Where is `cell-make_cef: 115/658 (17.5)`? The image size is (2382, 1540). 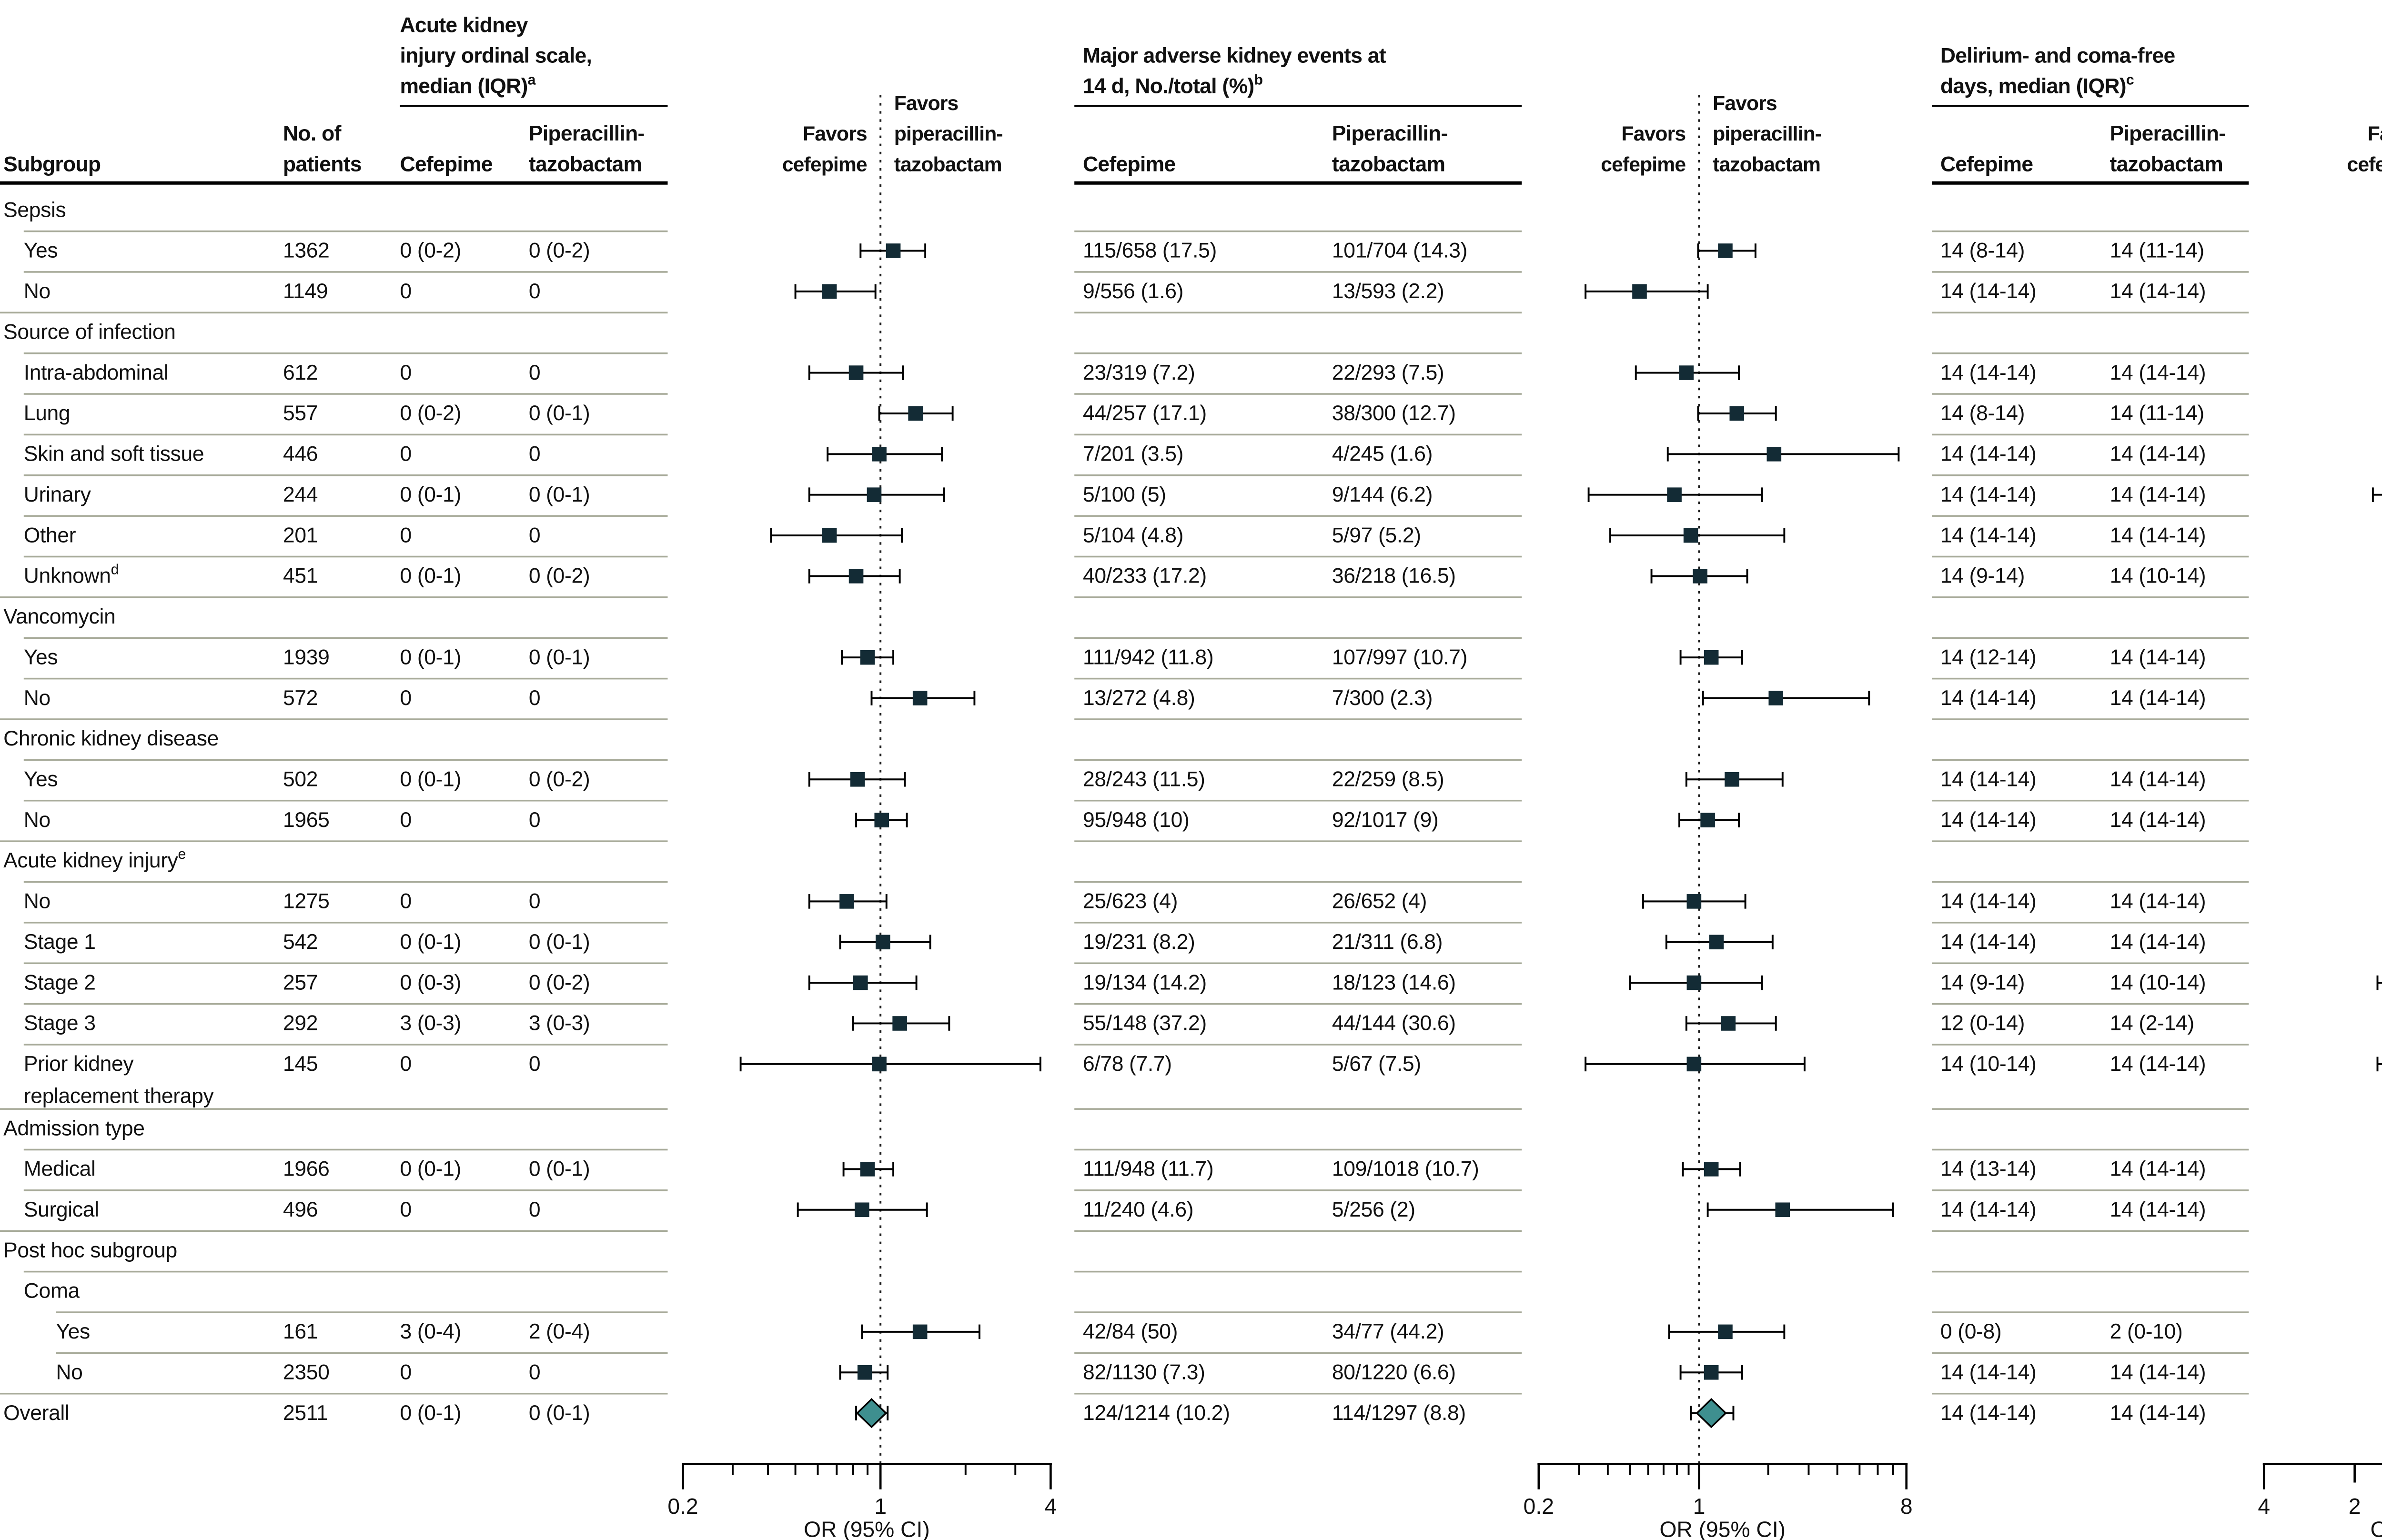
cell-make_cef: 115/658 (17.5) is located at coordinates (1150, 251).